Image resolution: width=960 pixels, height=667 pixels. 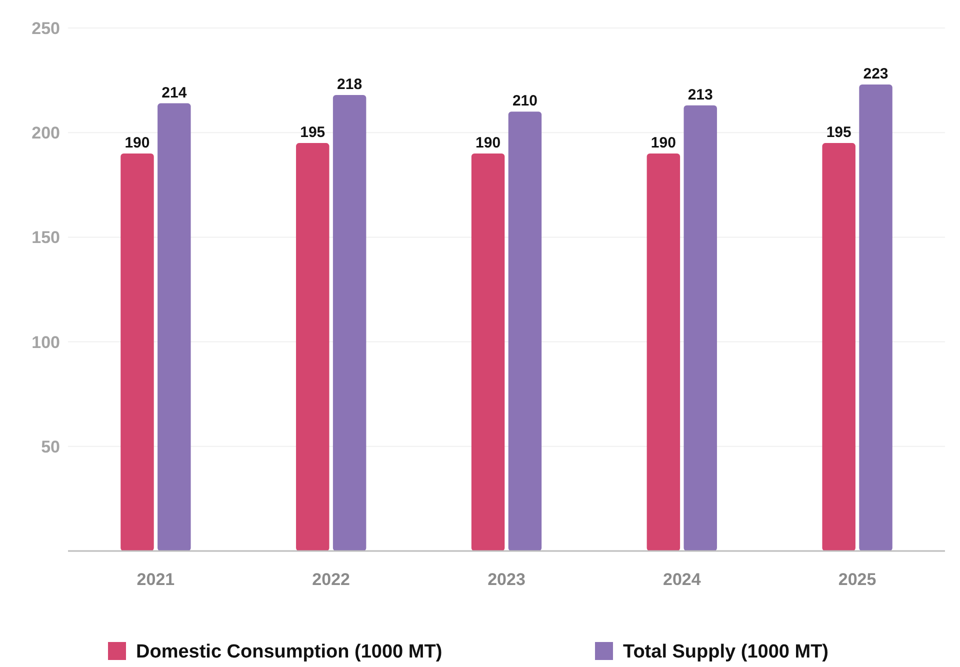 What do you see at coordinates (525, 101) in the screenshot?
I see `data-label: 210` at bounding box center [525, 101].